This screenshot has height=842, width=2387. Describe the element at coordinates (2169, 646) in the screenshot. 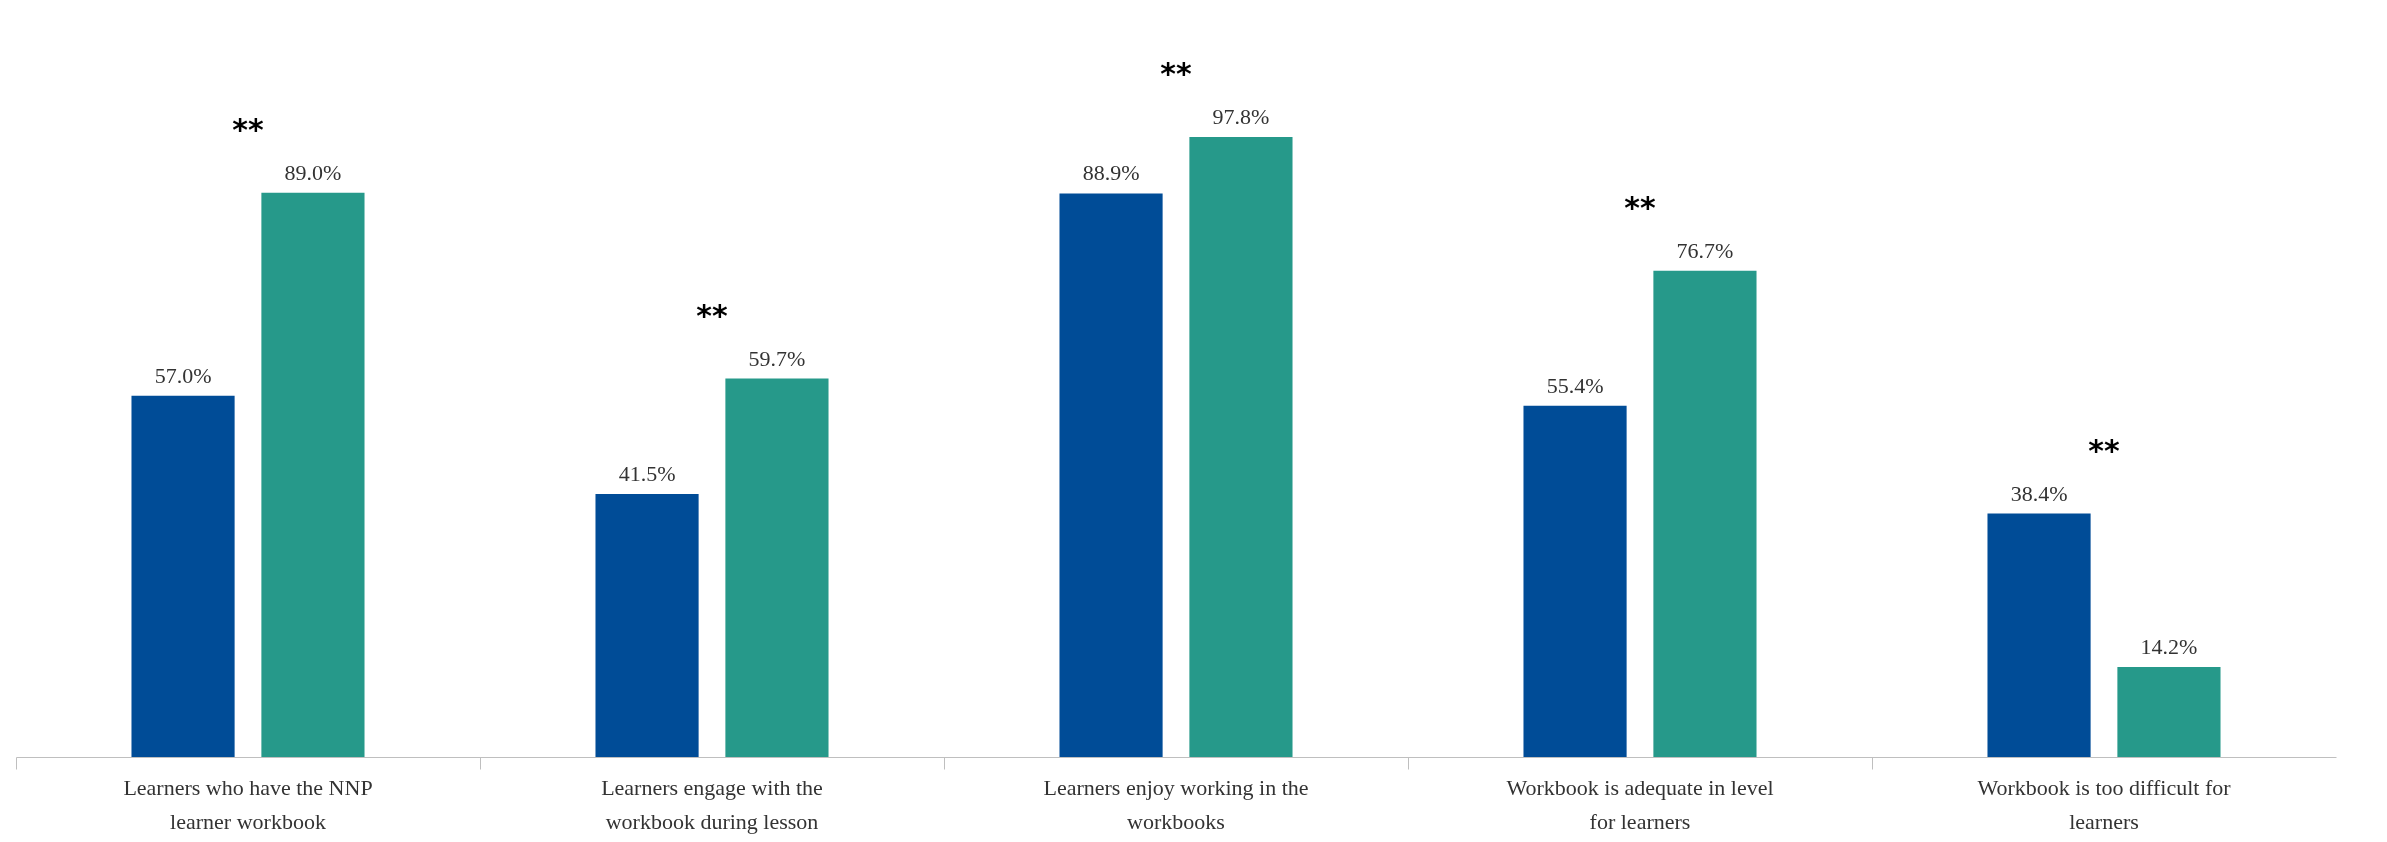

I see `data-label: 14.2%` at that location.